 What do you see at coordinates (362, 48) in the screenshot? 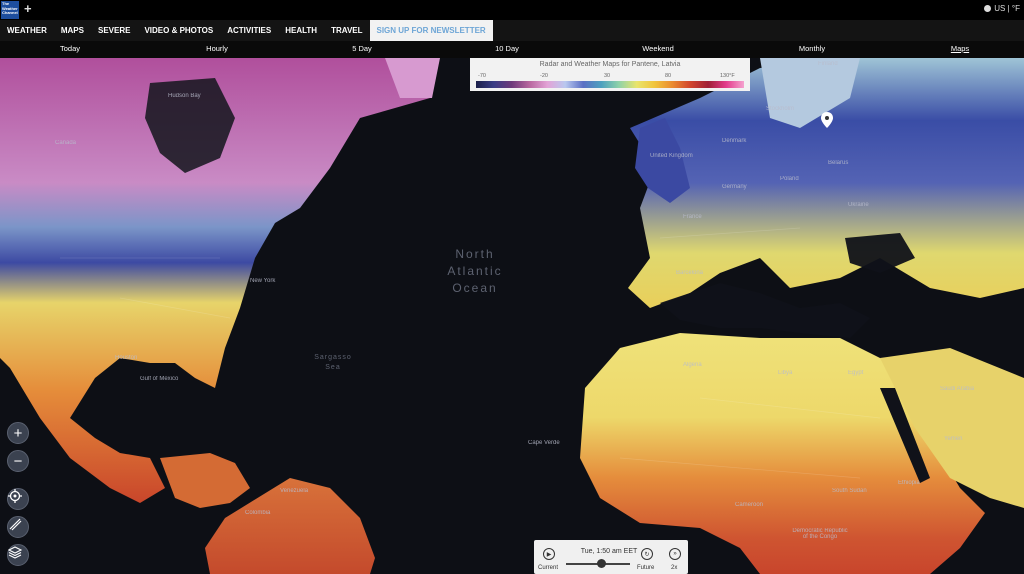
I see `tab-5-day: 5 Day` at bounding box center [362, 48].